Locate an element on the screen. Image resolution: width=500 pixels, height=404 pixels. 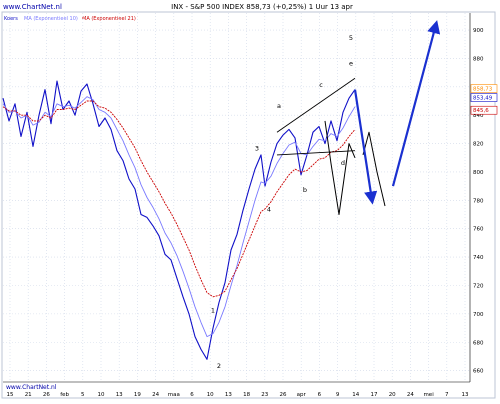
wave-label-e: e is located at coordinates (351, 64).